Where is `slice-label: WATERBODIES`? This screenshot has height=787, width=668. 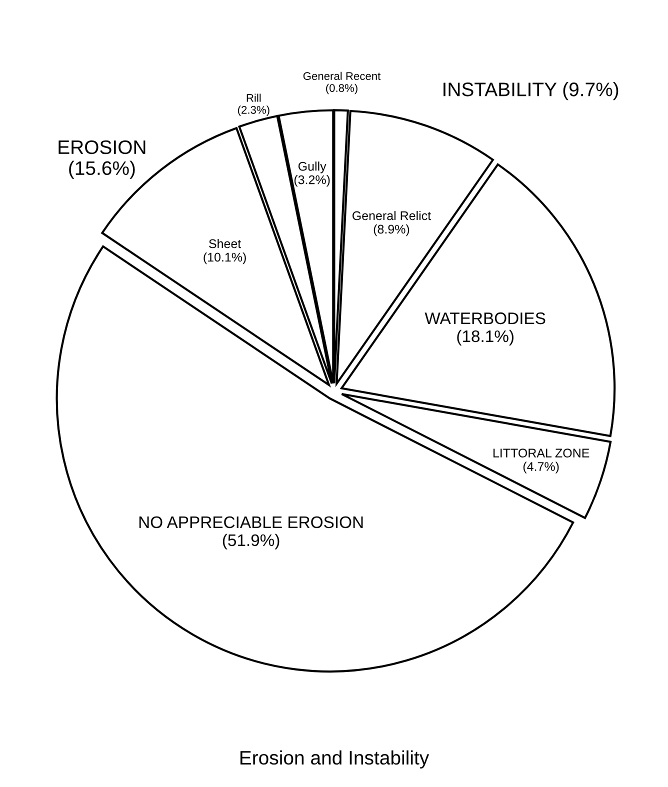 slice-label: WATERBODIES is located at coordinates (485, 318).